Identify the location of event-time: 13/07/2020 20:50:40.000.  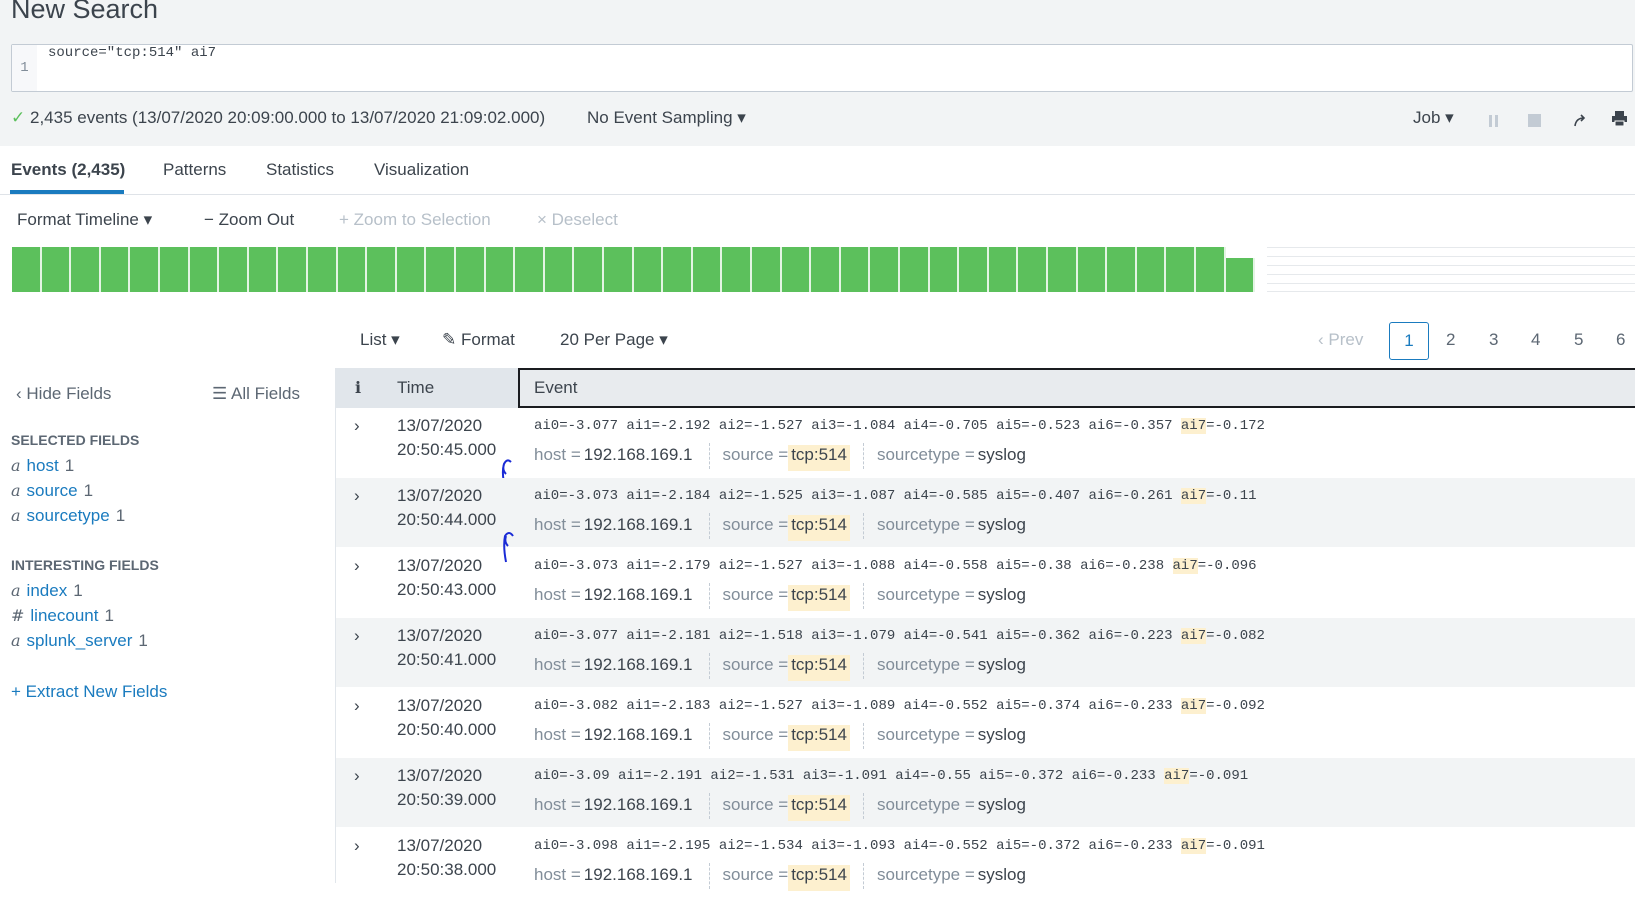
(446, 718).